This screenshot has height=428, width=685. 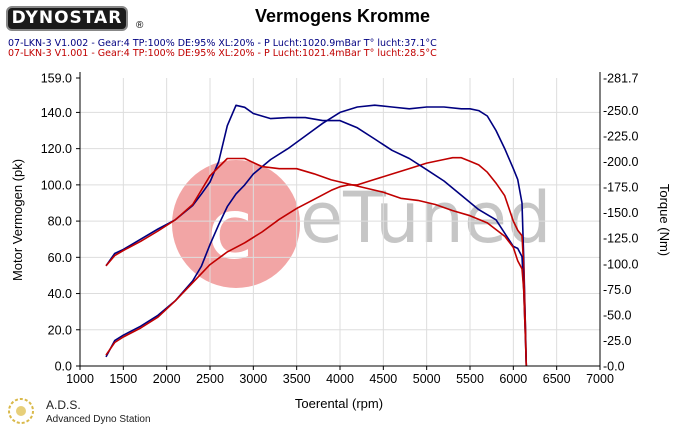 What do you see at coordinates (60, 294) in the screenshot?
I see `y-tick-label: 40.0` at bounding box center [60, 294].